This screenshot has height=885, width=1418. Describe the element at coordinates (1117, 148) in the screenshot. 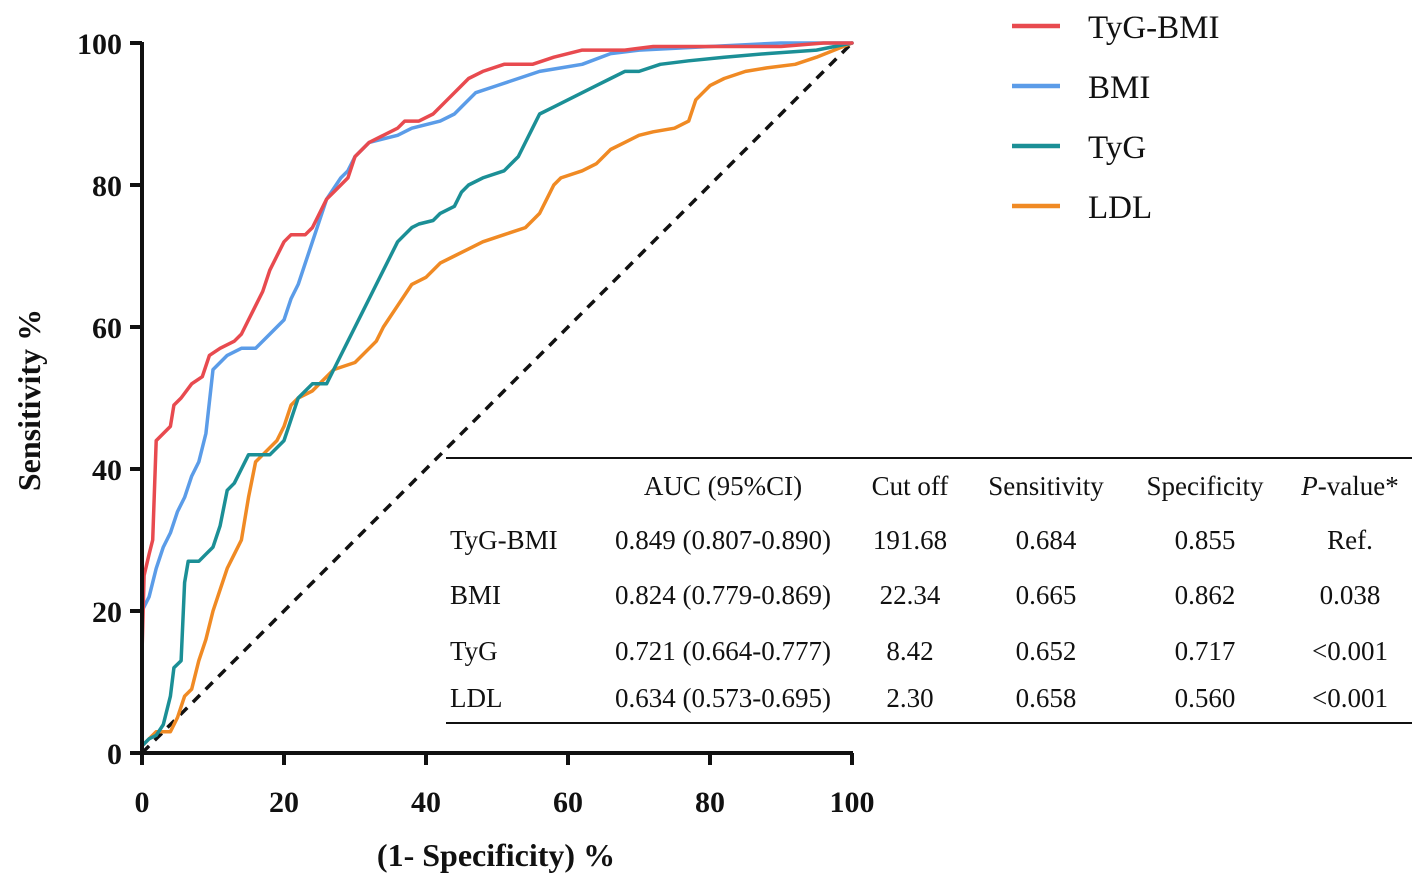

I see `legend-label-tyg: TyG` at that location.